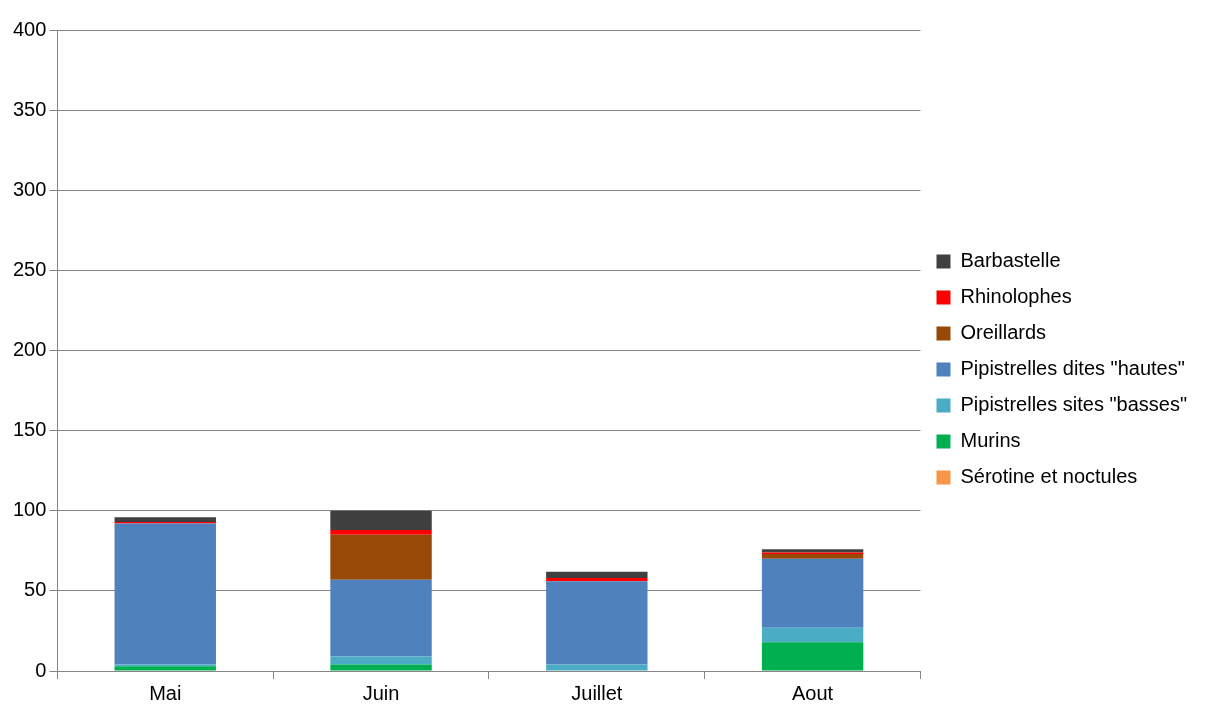 The image size is (1207, 719). What do you see at coordinates (29, 28) in the screenshot?
I see `y-tick-label: 400` at bounding box center [29, 28].